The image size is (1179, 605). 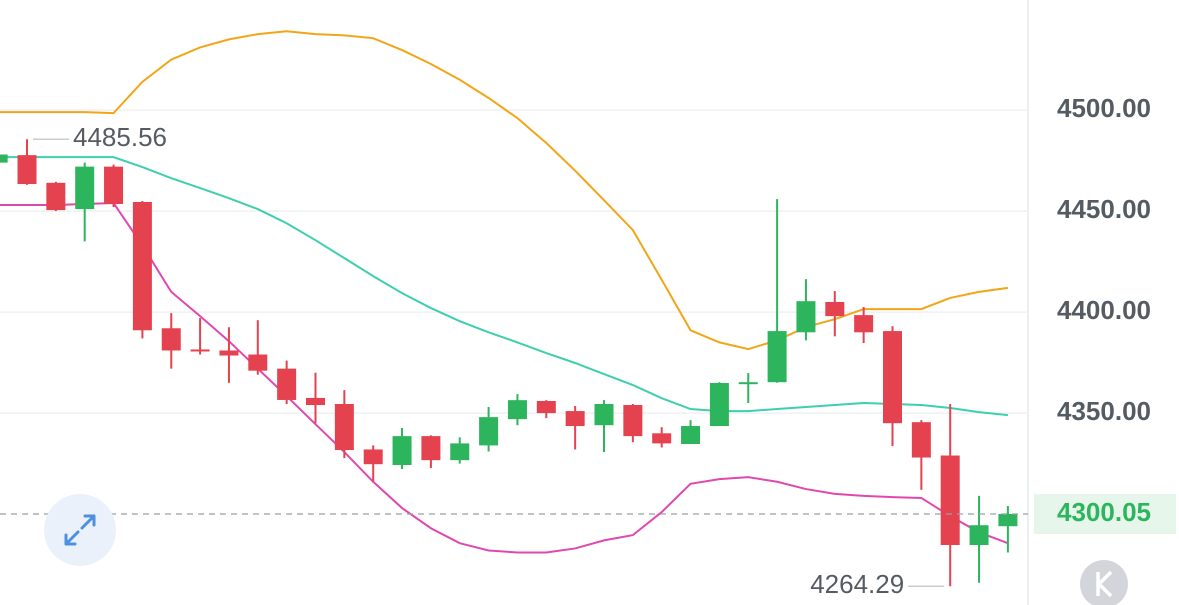 I want to click on price-label: 4300.05, so click(x=1104, y=512).